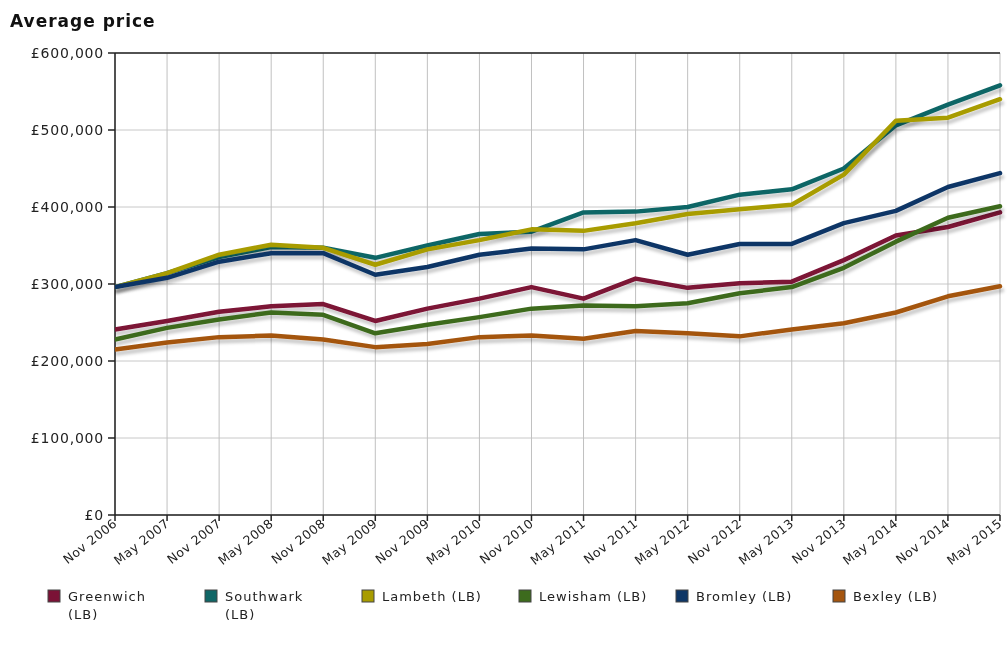  Describe the element at coordinates (83, 21) in the screenshot. I see `chart-title: Average price` at that location.